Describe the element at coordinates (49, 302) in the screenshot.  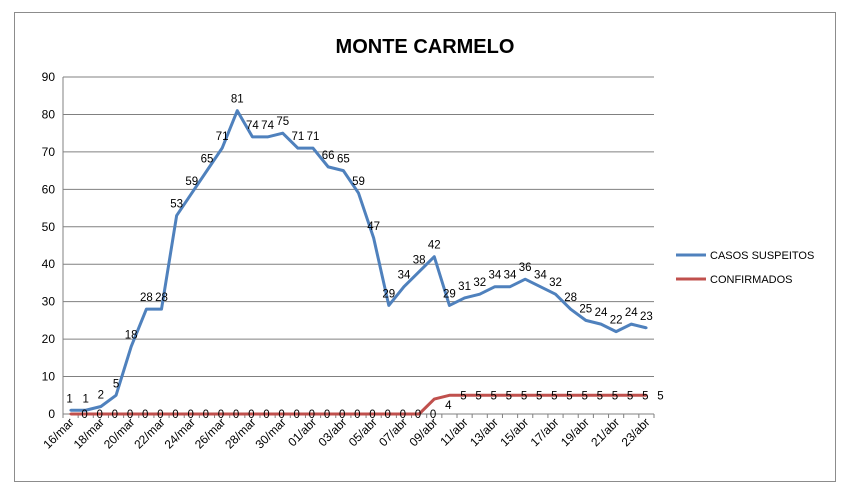
I see `y-tick-label: 30` at that location.